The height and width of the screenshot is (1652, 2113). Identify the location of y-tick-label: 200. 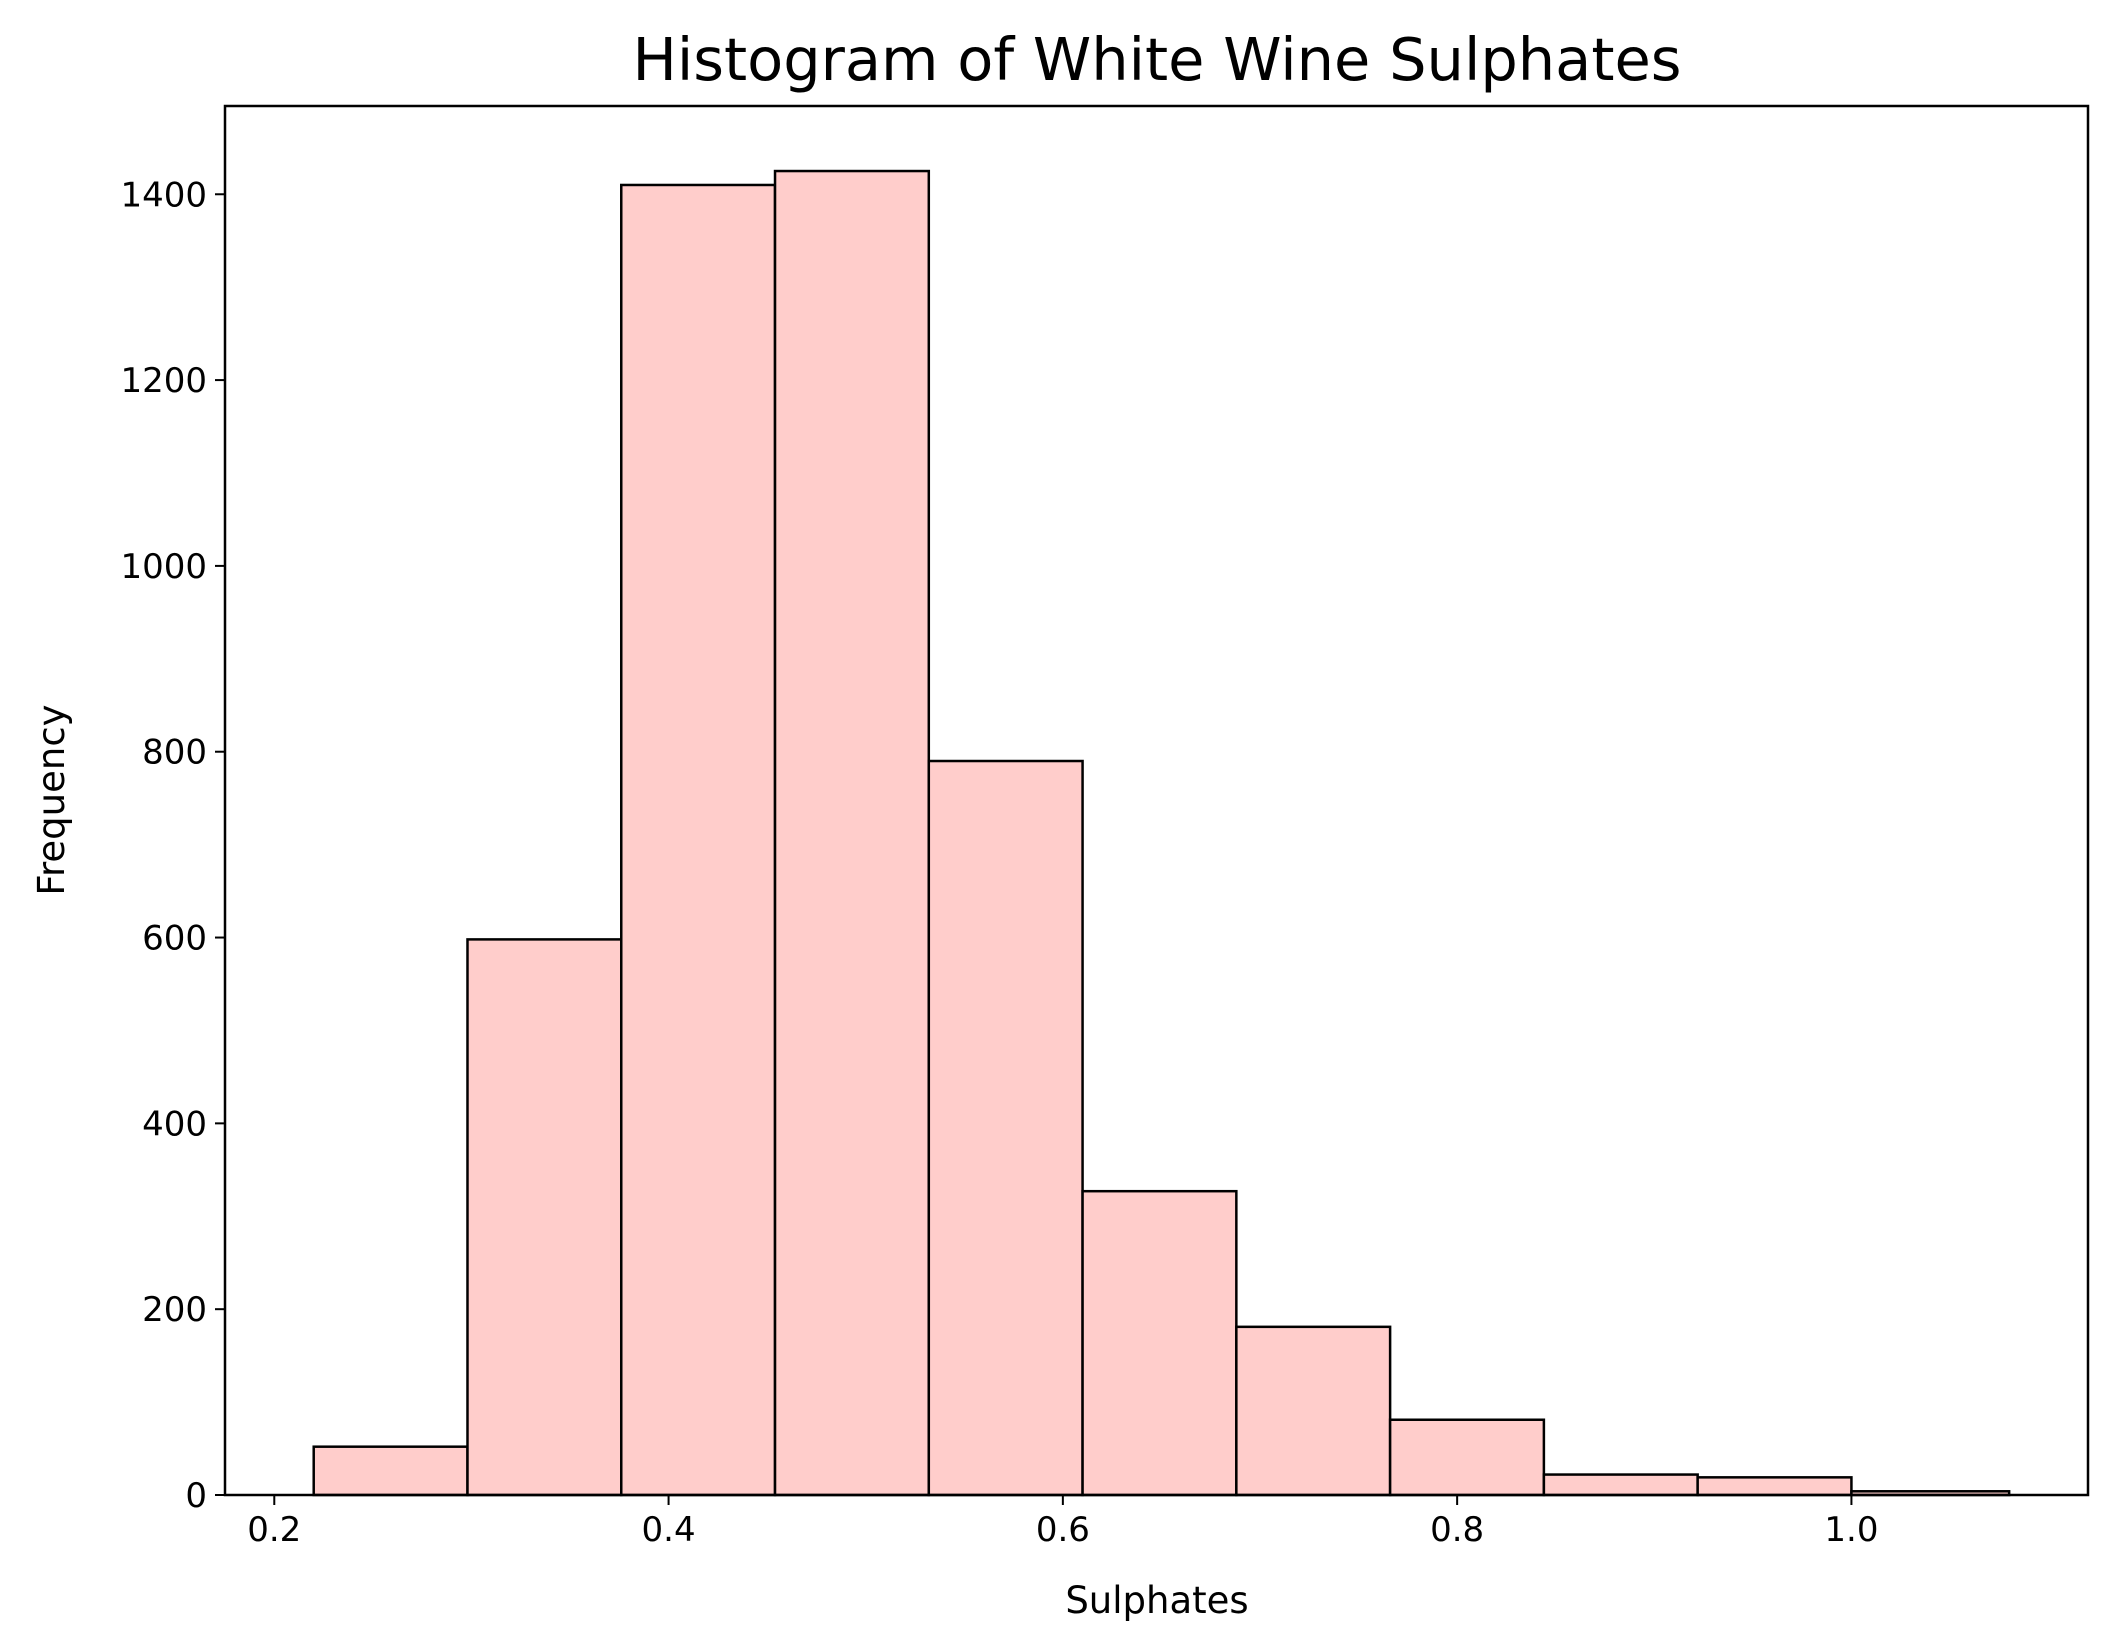
(174, 1310).